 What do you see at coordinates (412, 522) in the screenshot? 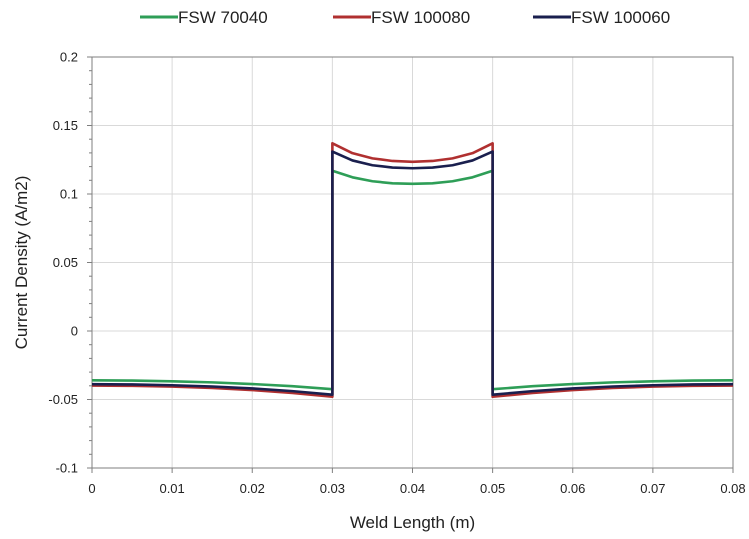
I see `x-axis-title: Weld Length (m)` at bounding box center [412, 522].